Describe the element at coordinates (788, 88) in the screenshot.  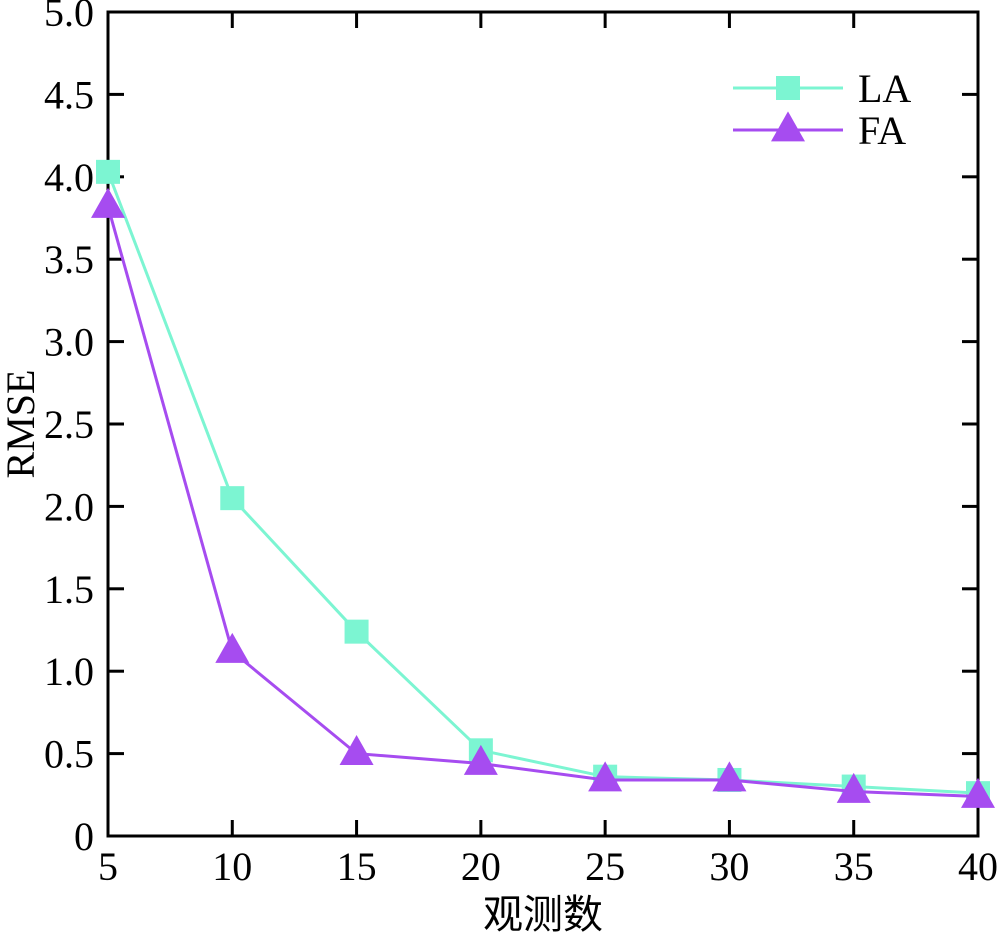
I see `legend-marker-la` at that location.